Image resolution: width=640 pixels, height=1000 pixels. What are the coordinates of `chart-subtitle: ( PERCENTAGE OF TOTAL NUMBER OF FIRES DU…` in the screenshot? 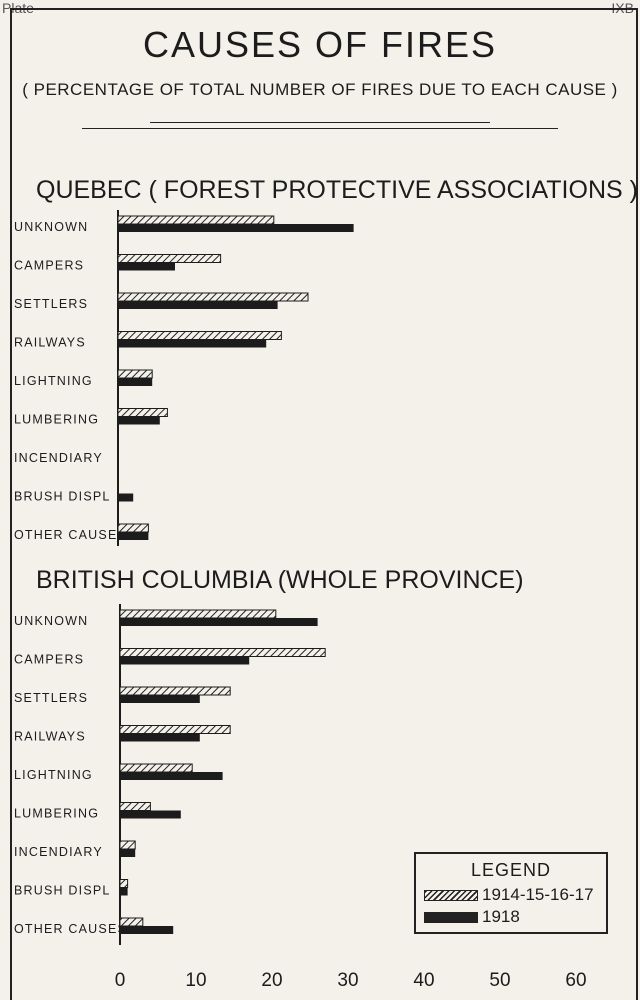 It's located at (320, 89).